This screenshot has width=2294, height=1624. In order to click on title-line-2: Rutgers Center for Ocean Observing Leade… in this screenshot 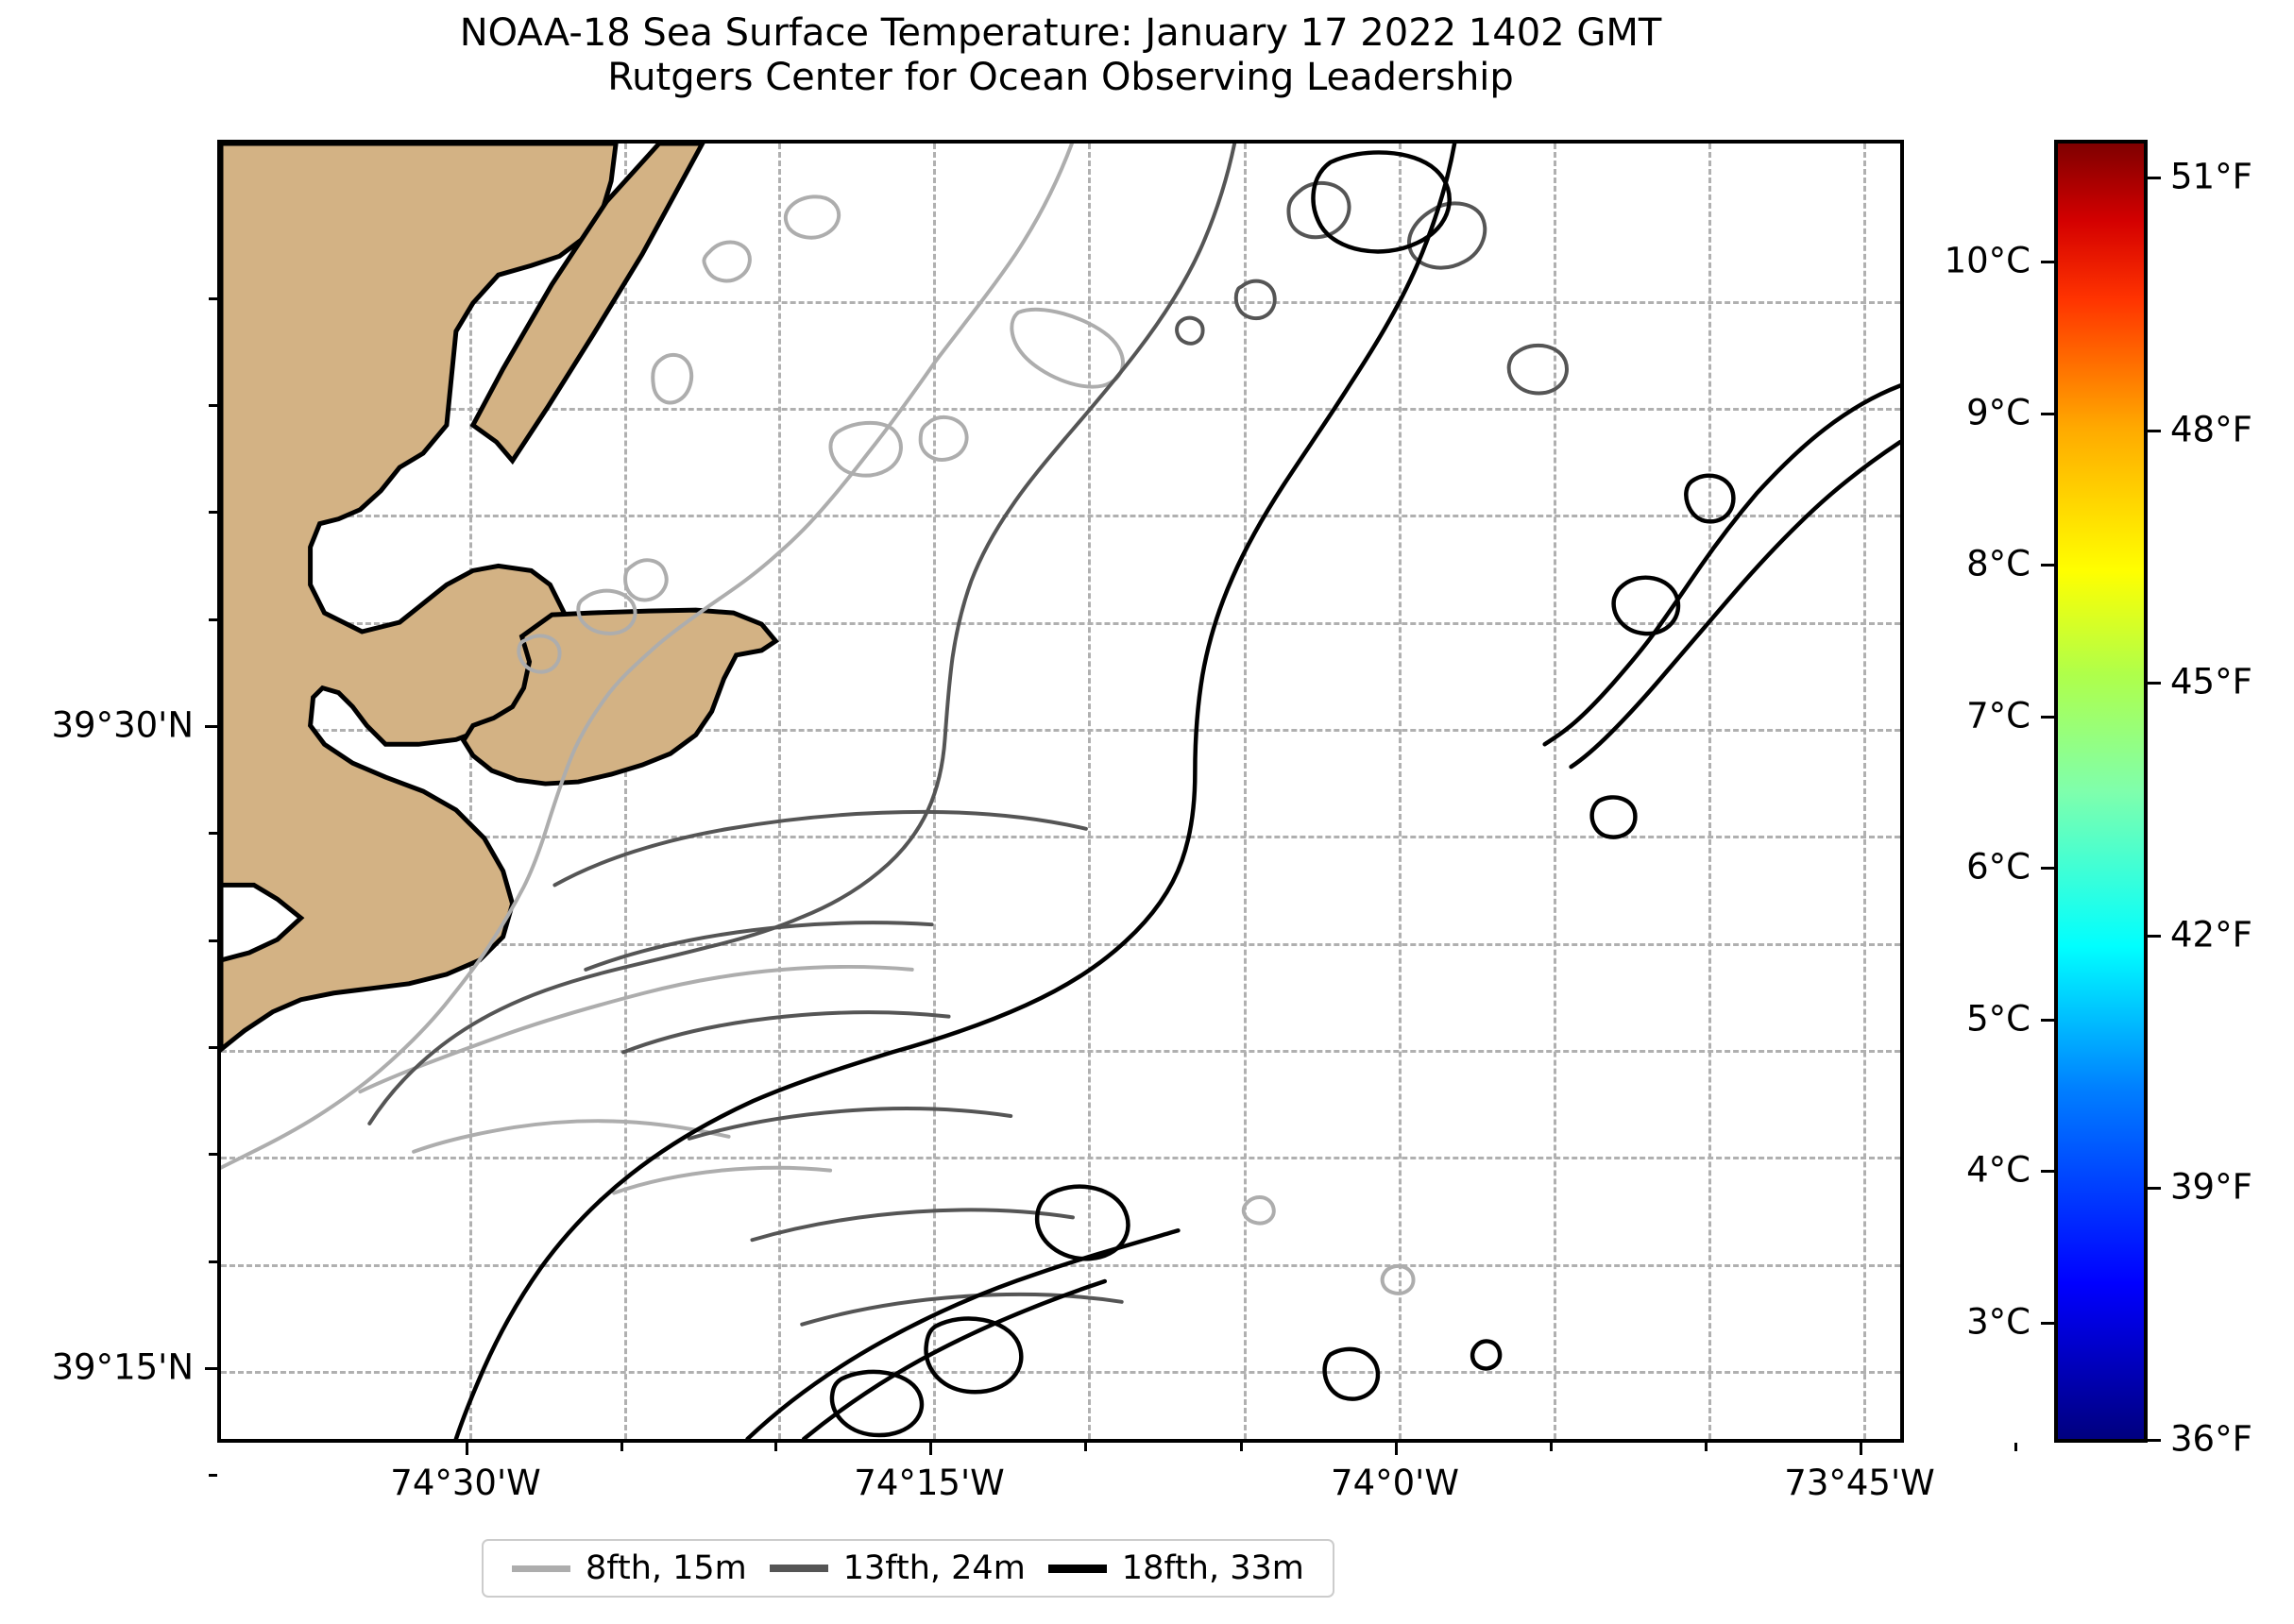, I will do `click(1060, 78)`.